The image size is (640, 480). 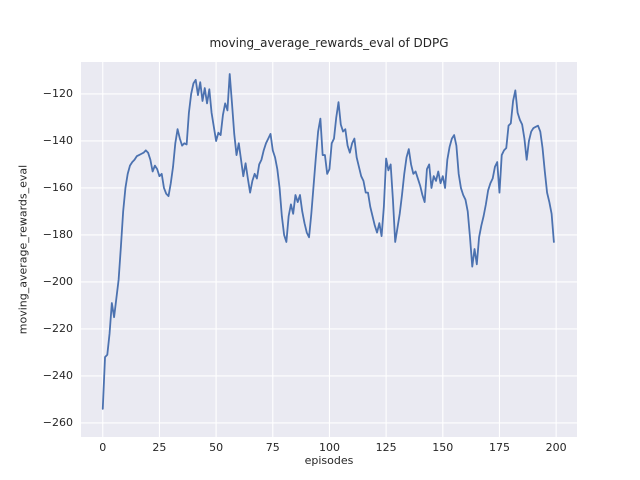 What do you see at coordinates (499, 447) in the screenshot?
I see `x-tick-label: 175` at bounding box center [499, 447].